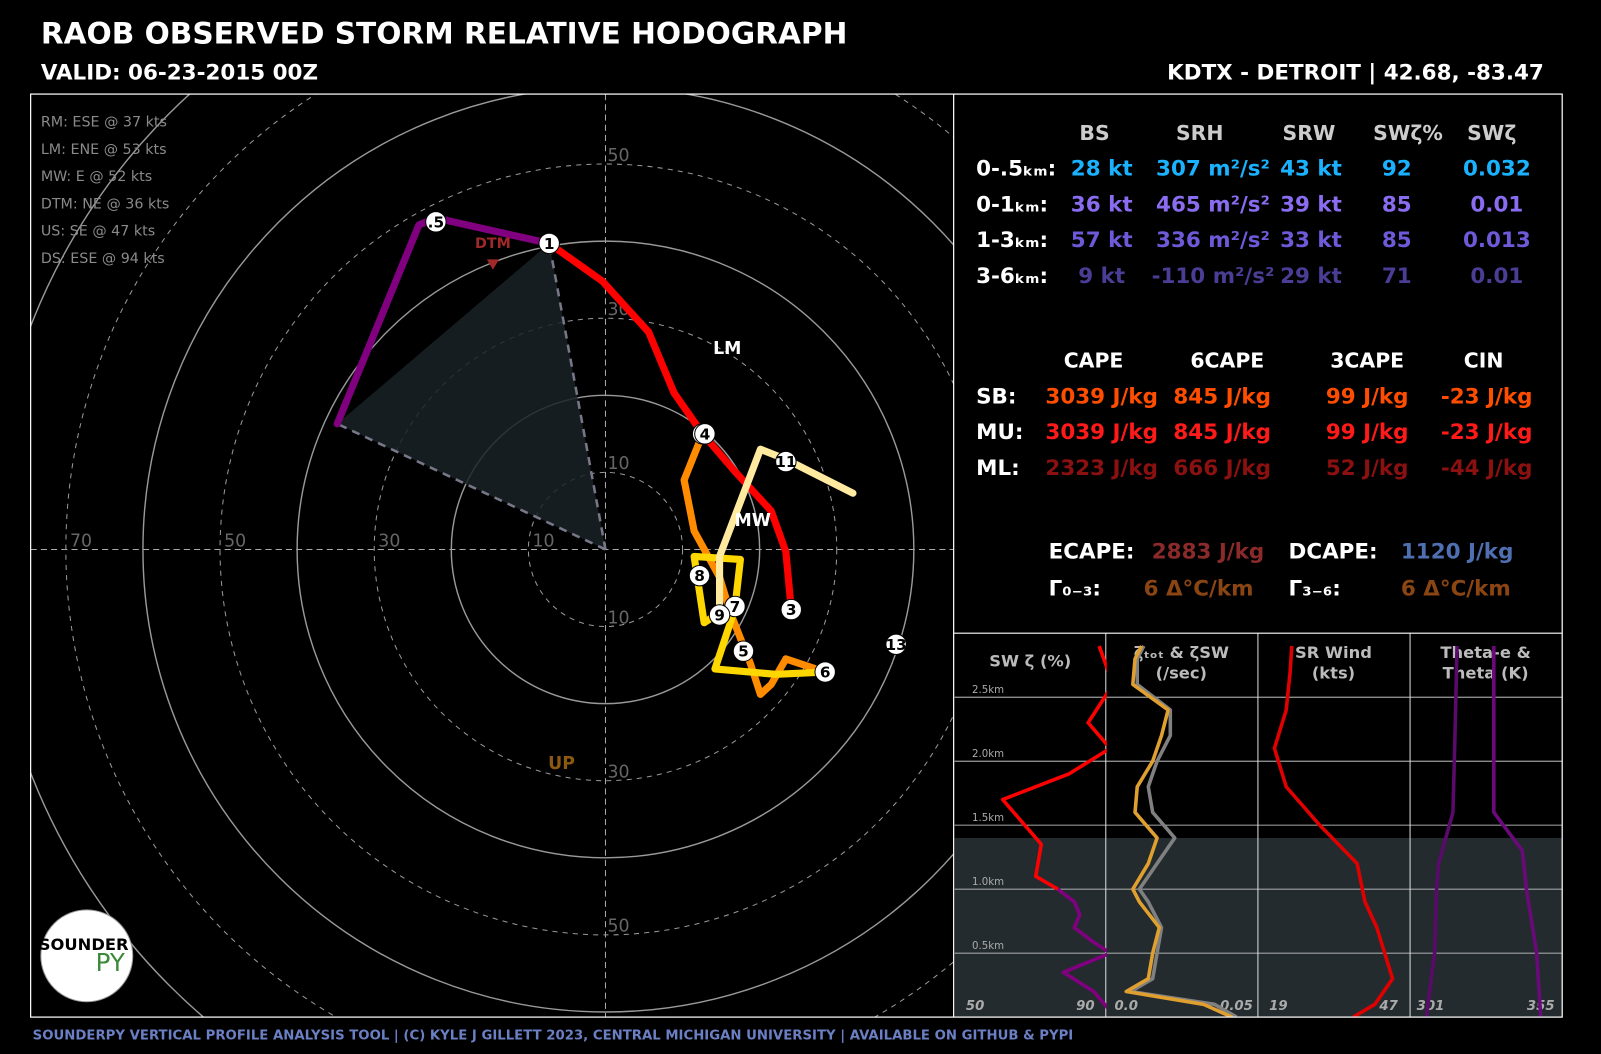  I want to click on column-header: SRW, so click(1309, 133).